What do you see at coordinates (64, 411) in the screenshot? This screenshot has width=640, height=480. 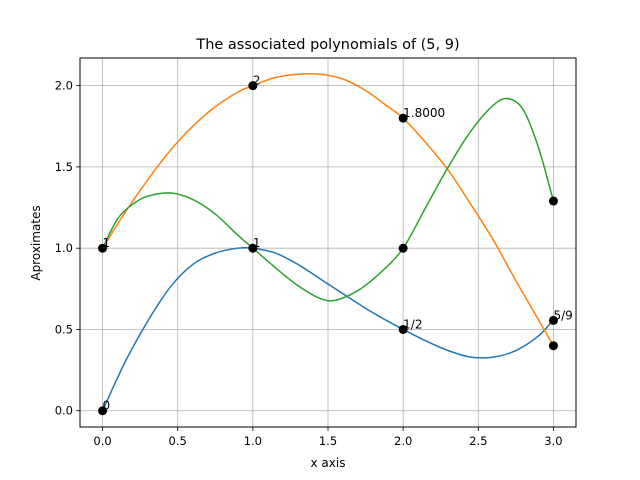 I see `y-tick-label: 0.0` at bounding box center [64, 411].